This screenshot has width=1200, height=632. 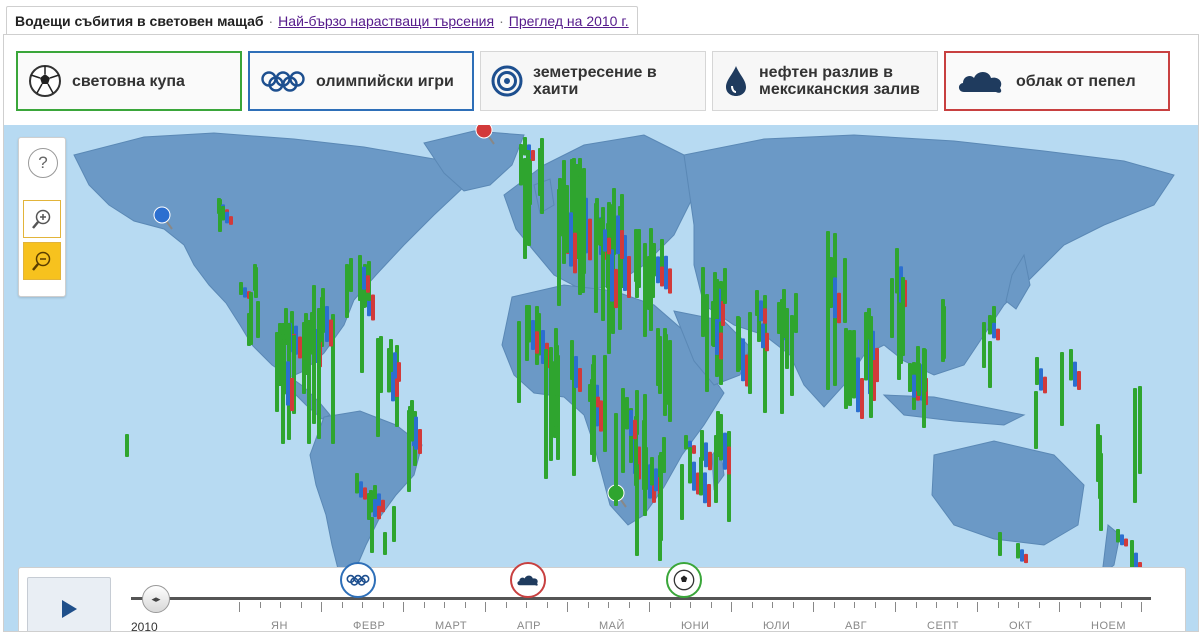 I want to click on timeline-marker-olympics, so click(x=358, y=580).